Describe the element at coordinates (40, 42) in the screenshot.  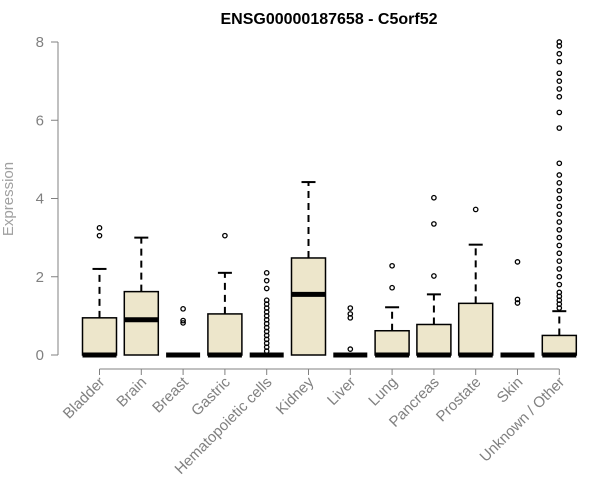
I see `y-tick-label: 8` at that location.